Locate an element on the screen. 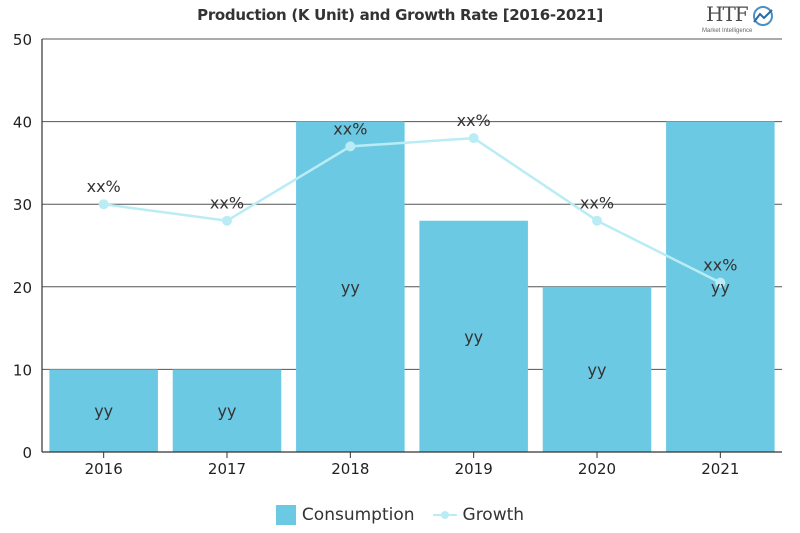  legend-item-consumption: Consumption is located at coordinates (345, 515).